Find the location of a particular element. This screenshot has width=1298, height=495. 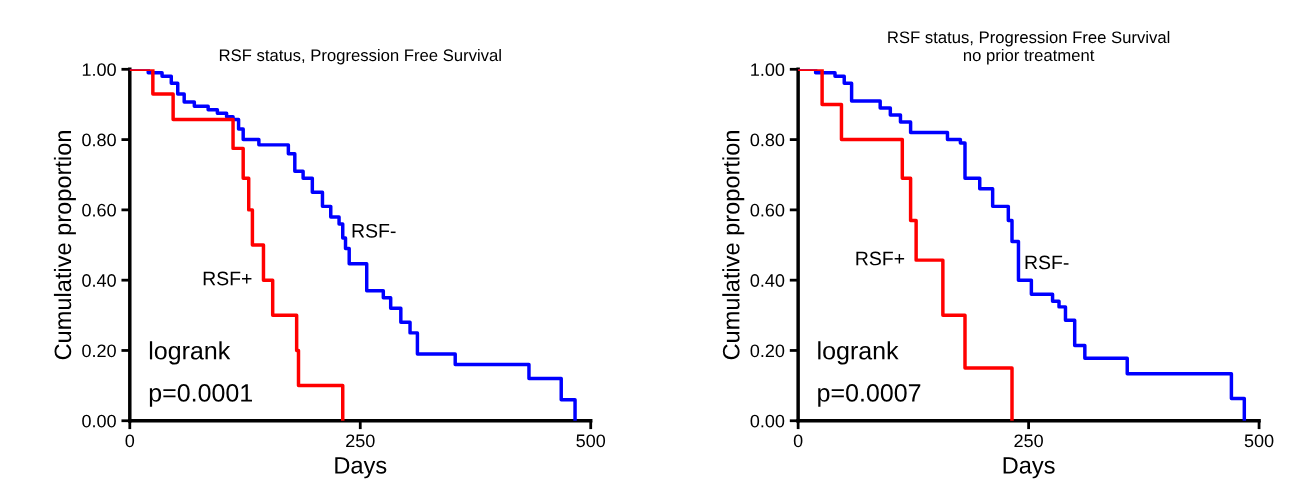

chart-subtitle: no prior treatment is located at coordinates (1029, 56).